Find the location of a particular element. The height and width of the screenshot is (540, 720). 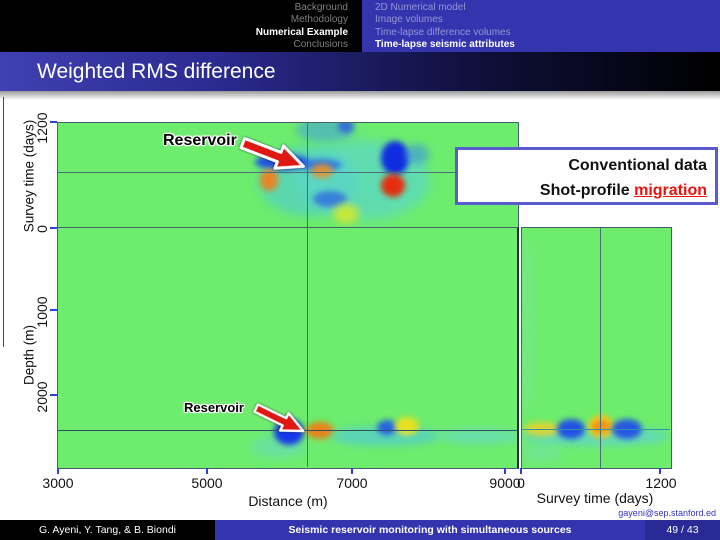

caption-line-1: Conventional data is located at coordinates (637, 165).